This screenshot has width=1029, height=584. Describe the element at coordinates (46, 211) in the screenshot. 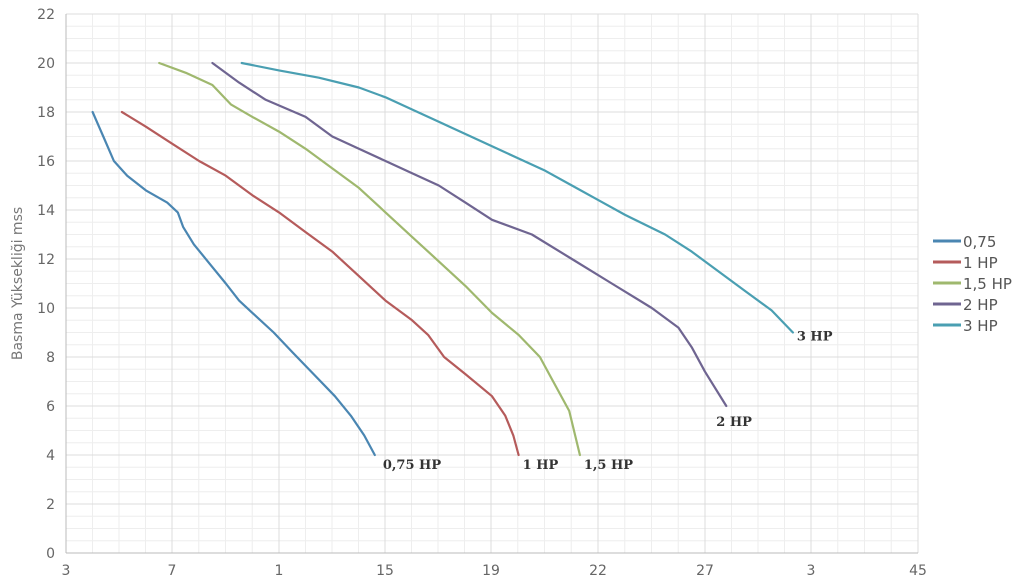

I see `y-tick-label: 14` at that location.